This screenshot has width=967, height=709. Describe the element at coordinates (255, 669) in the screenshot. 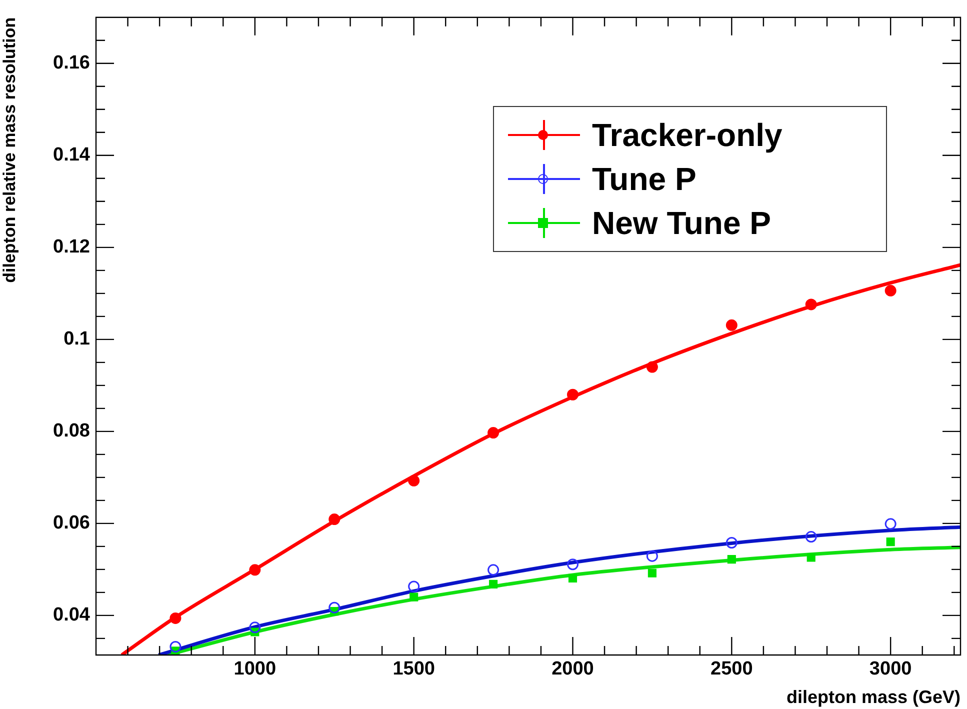

I see `x-tick-label: 1000` at that location.